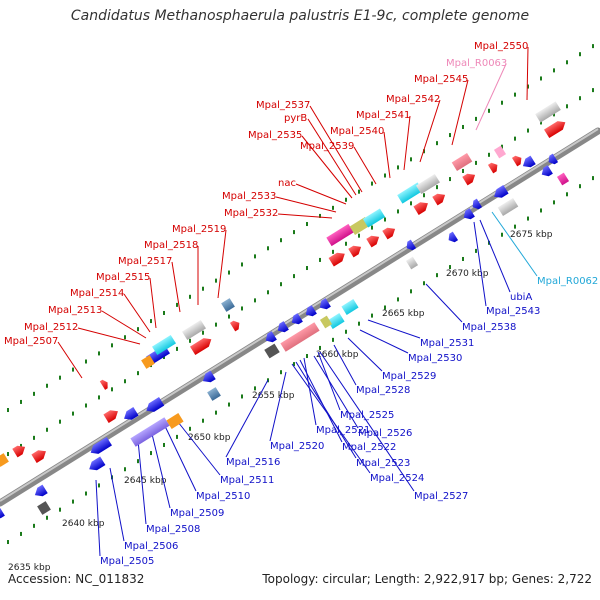 Image resolution: width=600 pixels, height=600 pixels. Describe the element at coordinates (476, 63) in the screenshot. I see `forward-gene-label: Mpal_R0063` at that location.